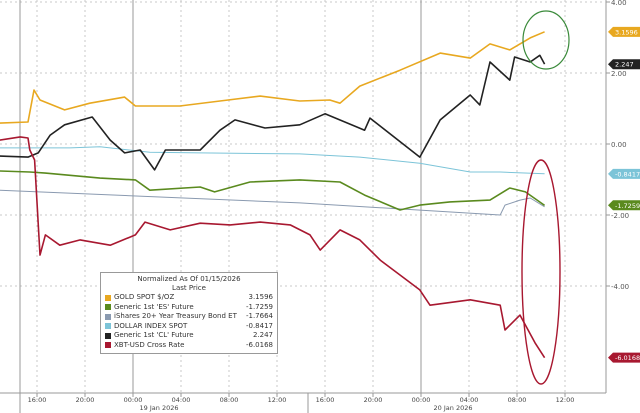  Describe the element at coordinates (175, 316) in the screenshot. I see `legend-label: iShares 20+ Year Treasury Bond ETF` at that location.